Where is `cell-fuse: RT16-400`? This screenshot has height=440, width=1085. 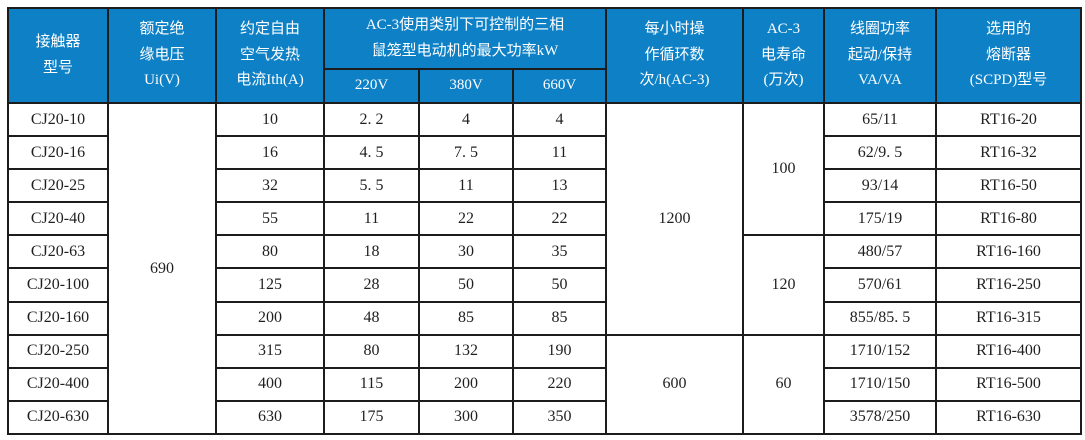
cell-fuse: RT16-400 is located at coordinates (1009, 351).